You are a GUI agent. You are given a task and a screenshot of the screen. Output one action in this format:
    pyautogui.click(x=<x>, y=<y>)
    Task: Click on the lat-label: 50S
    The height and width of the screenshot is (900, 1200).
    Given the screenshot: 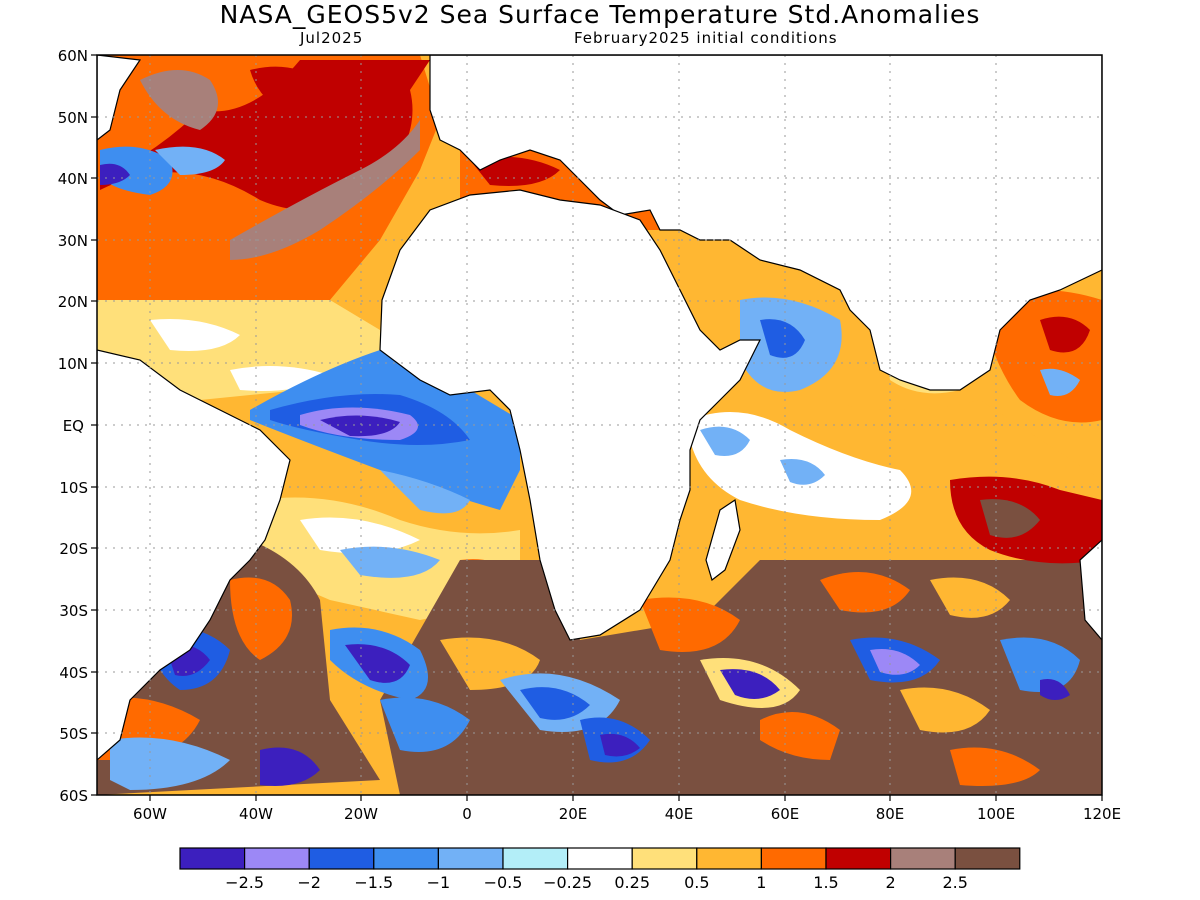 What is the action you would take?
    pyautogui.click(x=73, y=734)
    